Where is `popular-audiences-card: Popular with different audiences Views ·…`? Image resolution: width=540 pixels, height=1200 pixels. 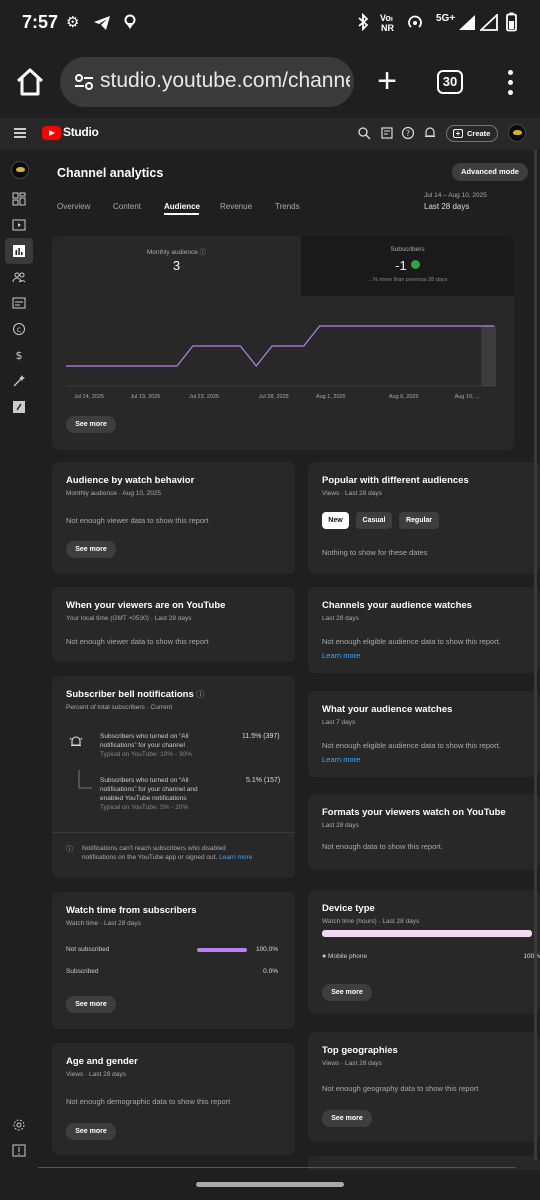
popular-audiences-card: Popular with different audiences Views ·… is located at coordinates (424, 518).